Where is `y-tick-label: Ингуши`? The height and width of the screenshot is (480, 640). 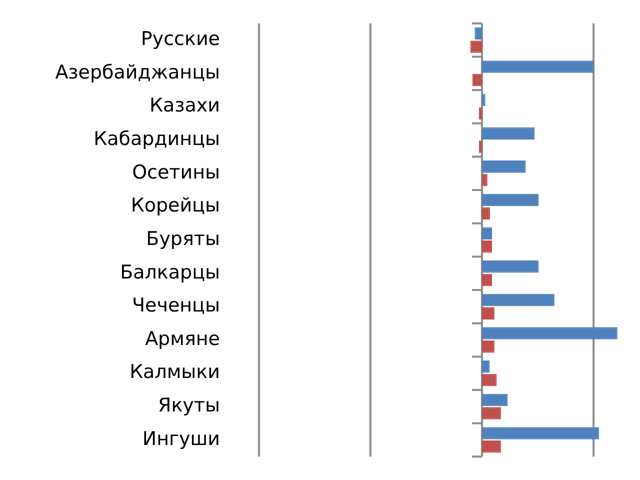 y-tick-label: Ингуши is located at coordinates (181, 439).